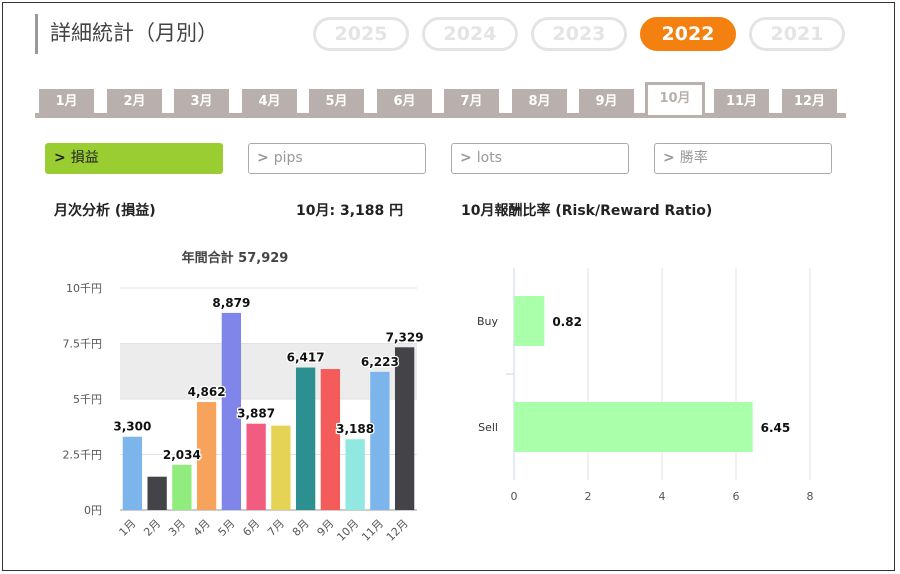  I want to click on tab-month-12: 12月, so click(809, 102).